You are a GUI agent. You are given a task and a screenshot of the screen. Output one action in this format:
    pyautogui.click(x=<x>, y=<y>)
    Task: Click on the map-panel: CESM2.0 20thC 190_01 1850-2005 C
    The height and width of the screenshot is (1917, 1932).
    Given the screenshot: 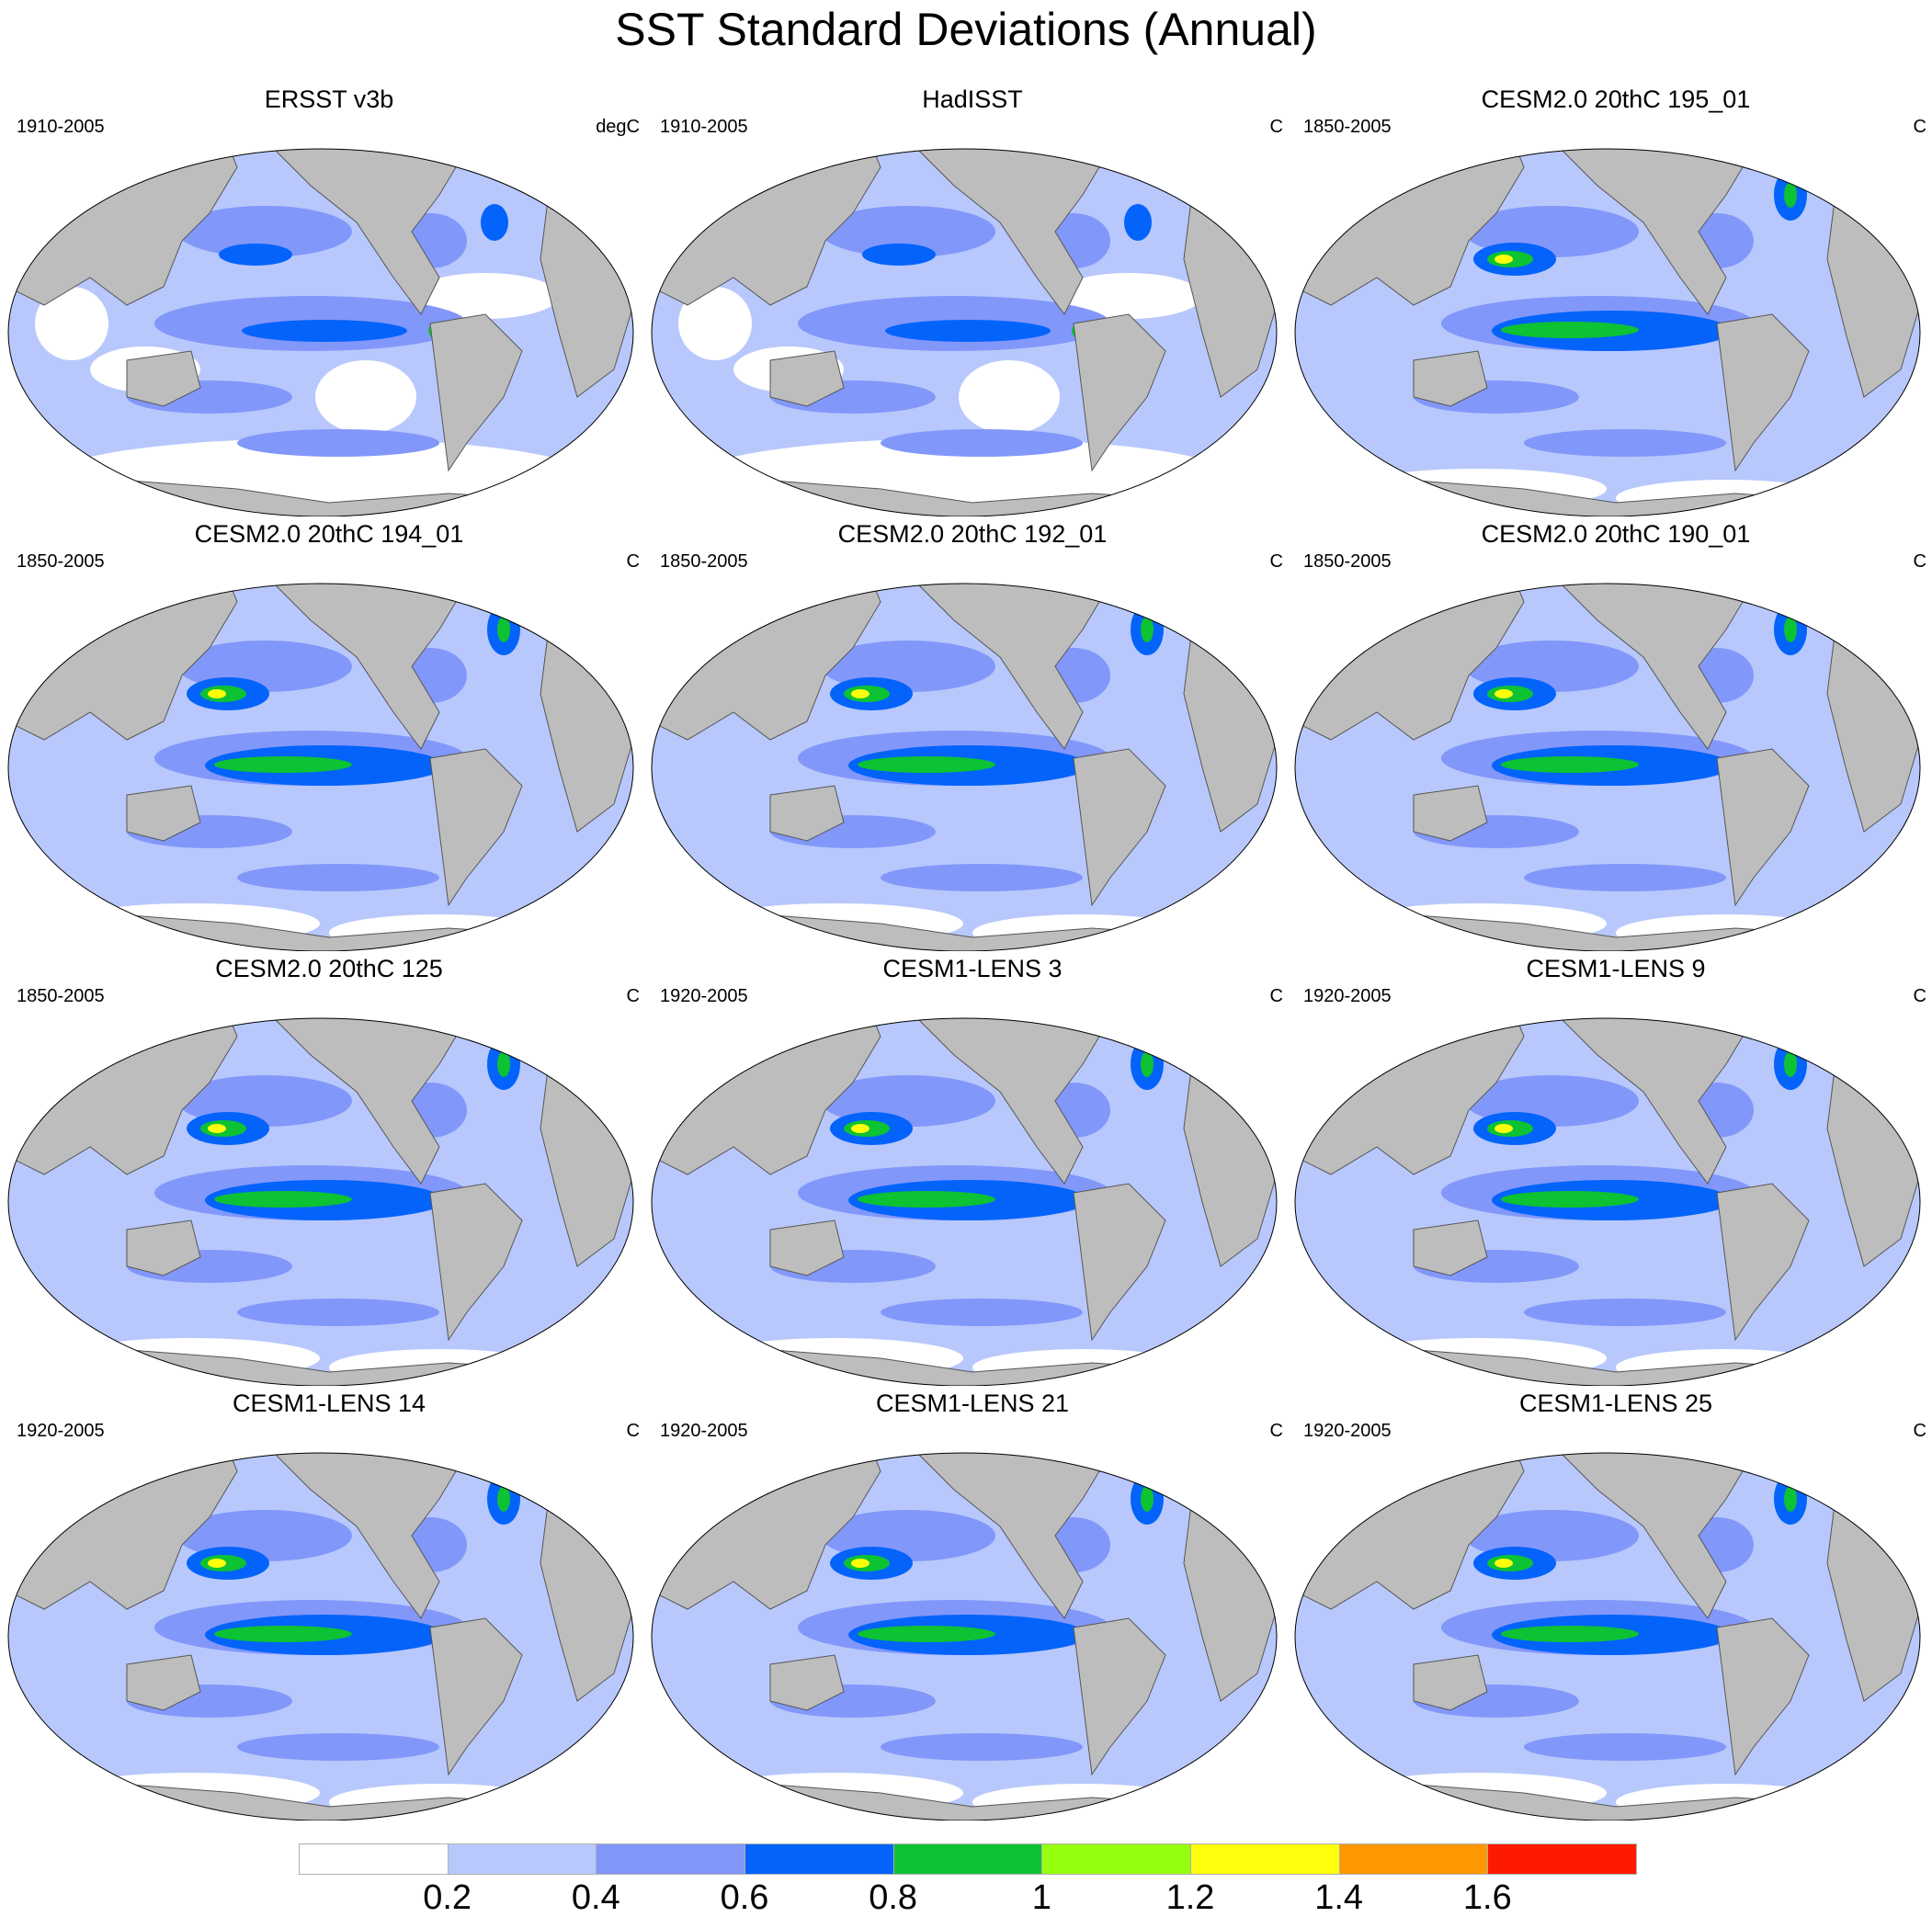 What is the action you would take?
    pyautogui.click(x=1613, y=735)
    